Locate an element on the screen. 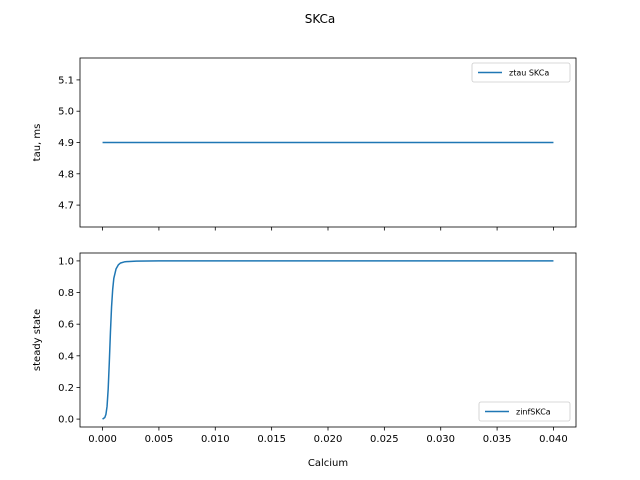 The image size is (640, 480). ax0-ytick-label: 5.0 is located at coordinates (66, 112).